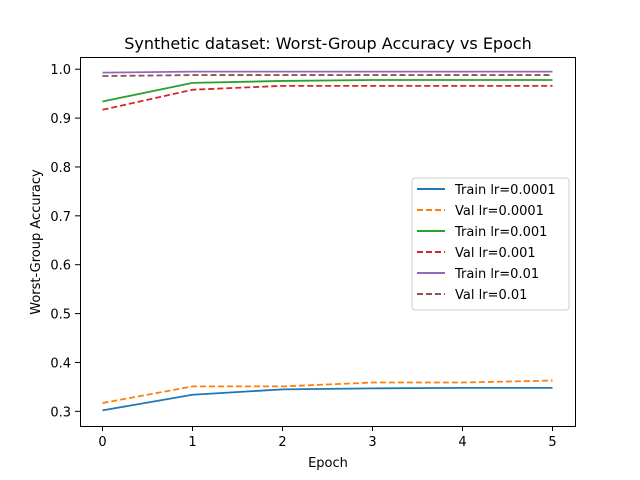 This screenshot has width=640, height=480. I want to click on legend-label: Train lr=0.01, so click(496, 274).